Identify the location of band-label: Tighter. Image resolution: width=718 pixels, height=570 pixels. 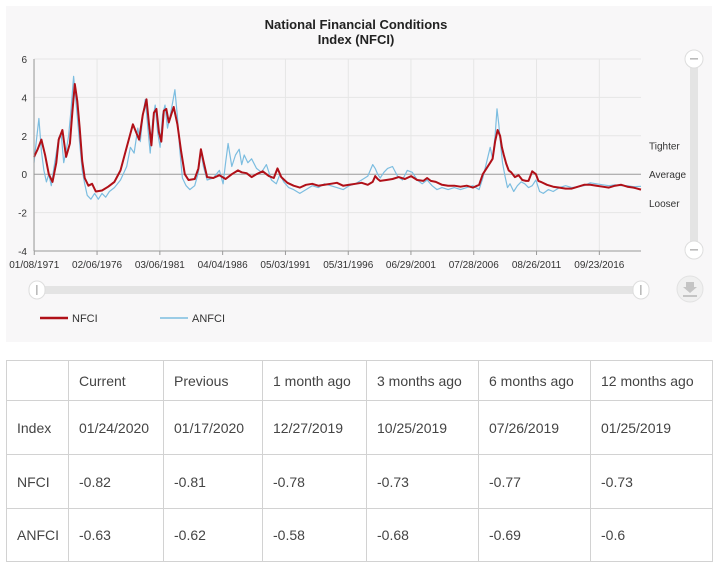
(664, 146).